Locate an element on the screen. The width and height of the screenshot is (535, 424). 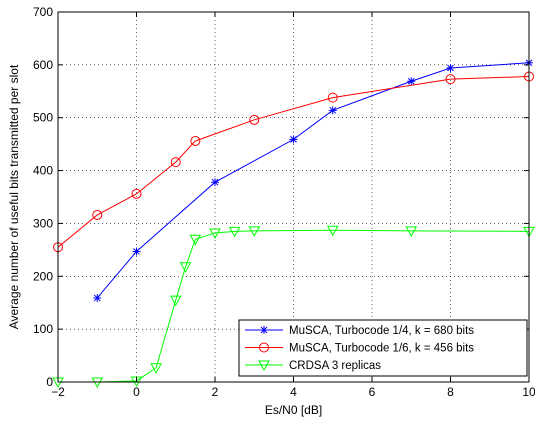
legend-box is located at coordinates (383, 348).